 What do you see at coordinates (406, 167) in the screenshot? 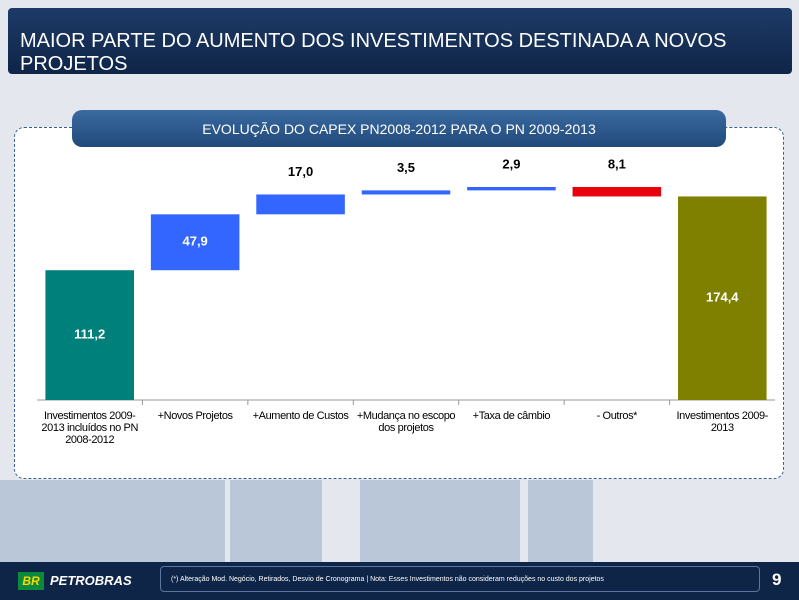
I see `value-label: 3,5` at bounding box center [406, 167].